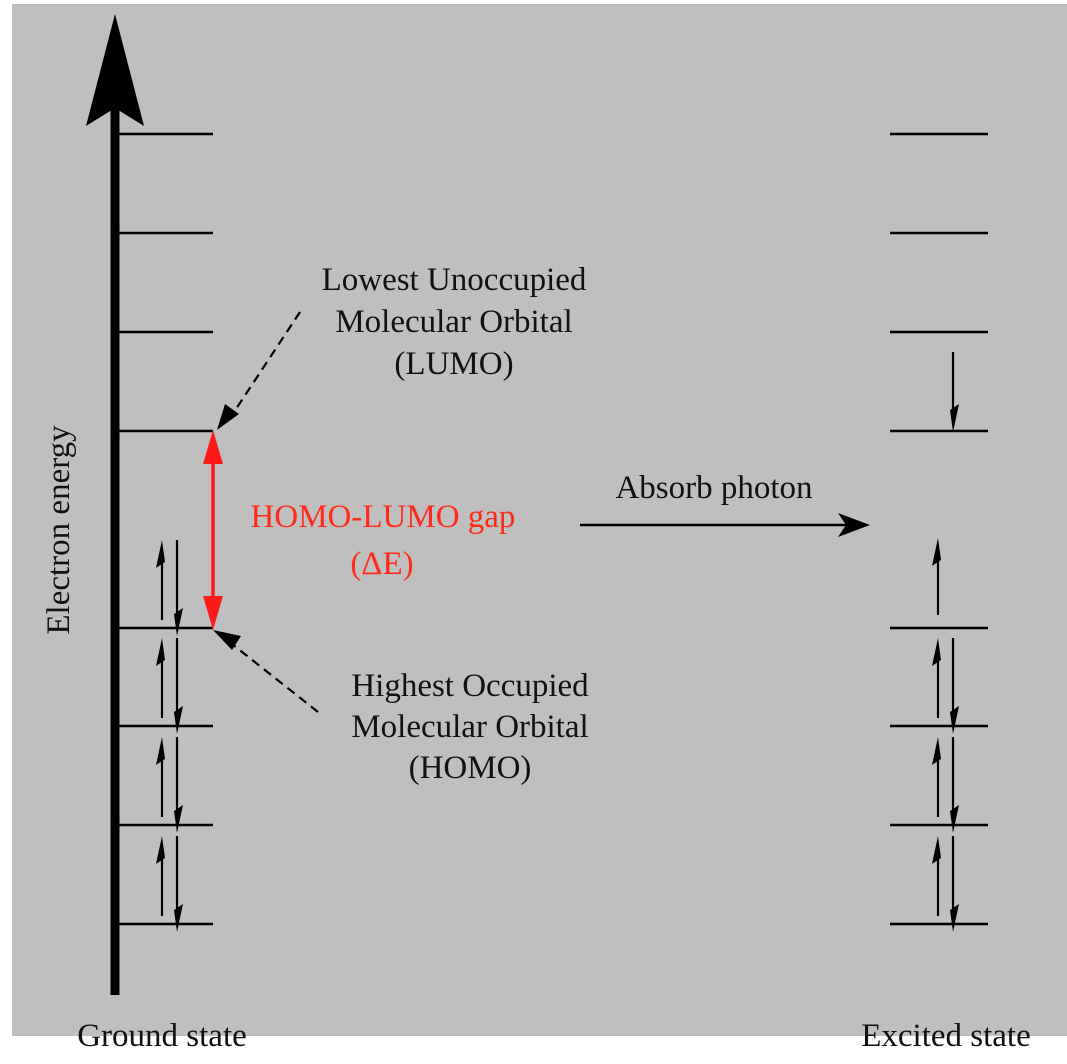  I want to click on ground-state-label: Ground state, so click(162, 1036).